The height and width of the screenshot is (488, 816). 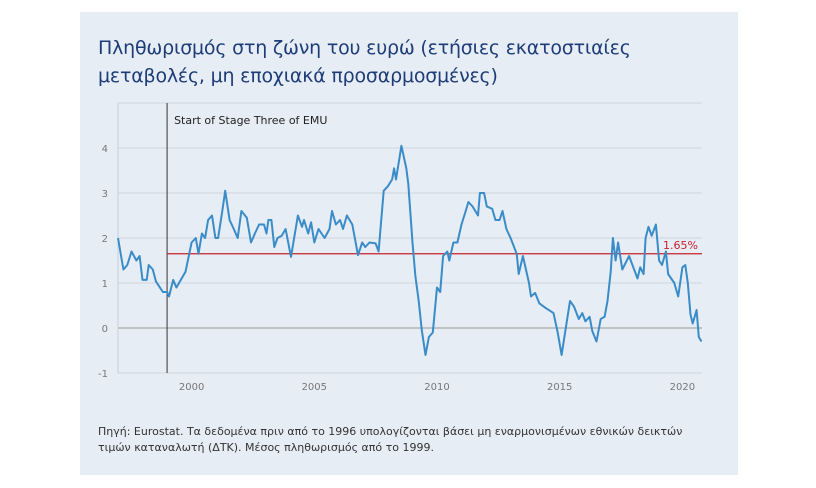 I want to click on x-tick-label: 2005, so click(x=314, y=387).